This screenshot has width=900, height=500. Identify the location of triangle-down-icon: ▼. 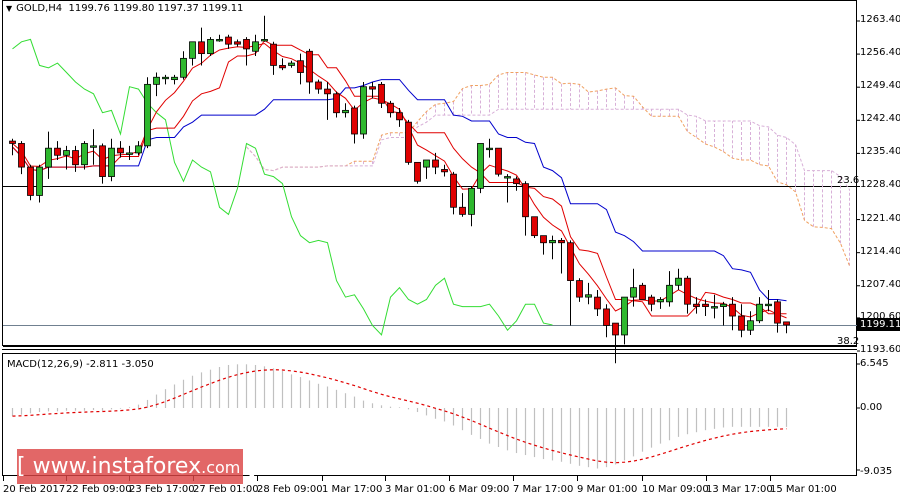
(9, 8).